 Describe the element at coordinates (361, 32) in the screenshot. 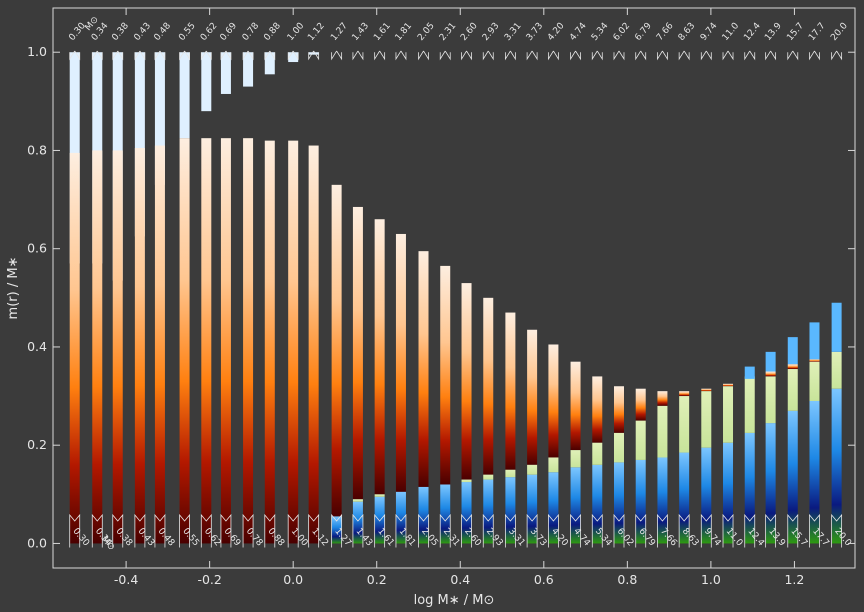

I see `mass-label-top: 1.43` at that location.